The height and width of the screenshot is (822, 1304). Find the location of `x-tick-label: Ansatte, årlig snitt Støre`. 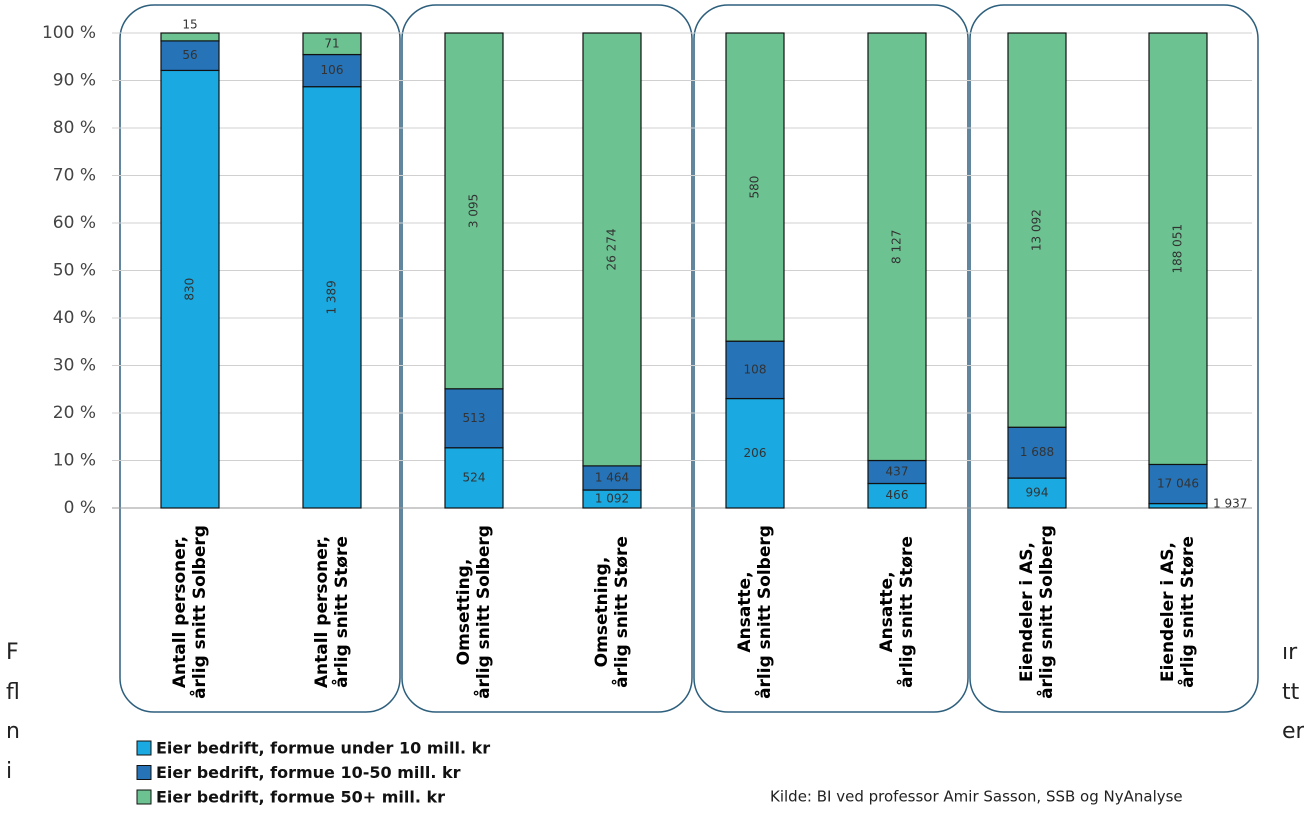

x-tick-label: Ansatte, årlig snitt Støre is located at coordinates (897, 612).